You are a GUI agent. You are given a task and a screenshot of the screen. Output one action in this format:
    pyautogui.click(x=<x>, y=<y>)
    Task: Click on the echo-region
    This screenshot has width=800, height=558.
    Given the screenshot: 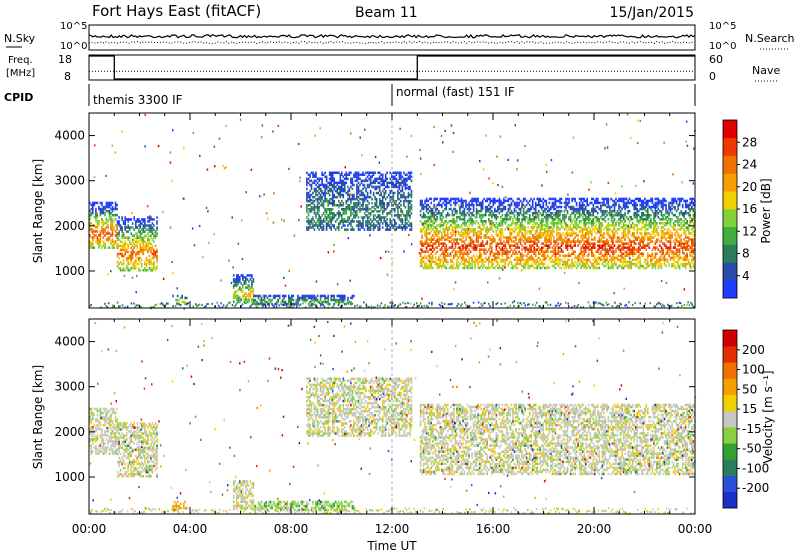 What is the action you would take?
    pyautogui.click(x=103, y=225)
    